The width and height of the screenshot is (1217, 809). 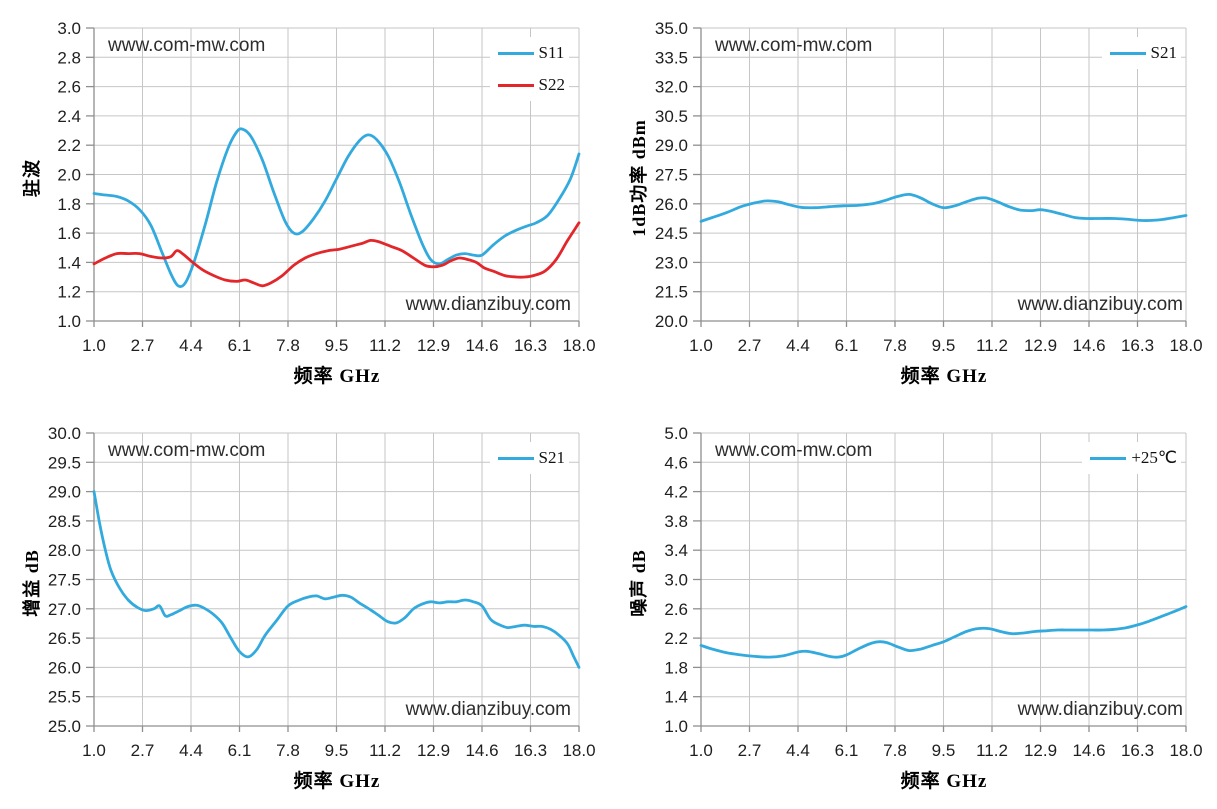 I want to click on y-tick-label: 3.8, so click(x=676, y=521).